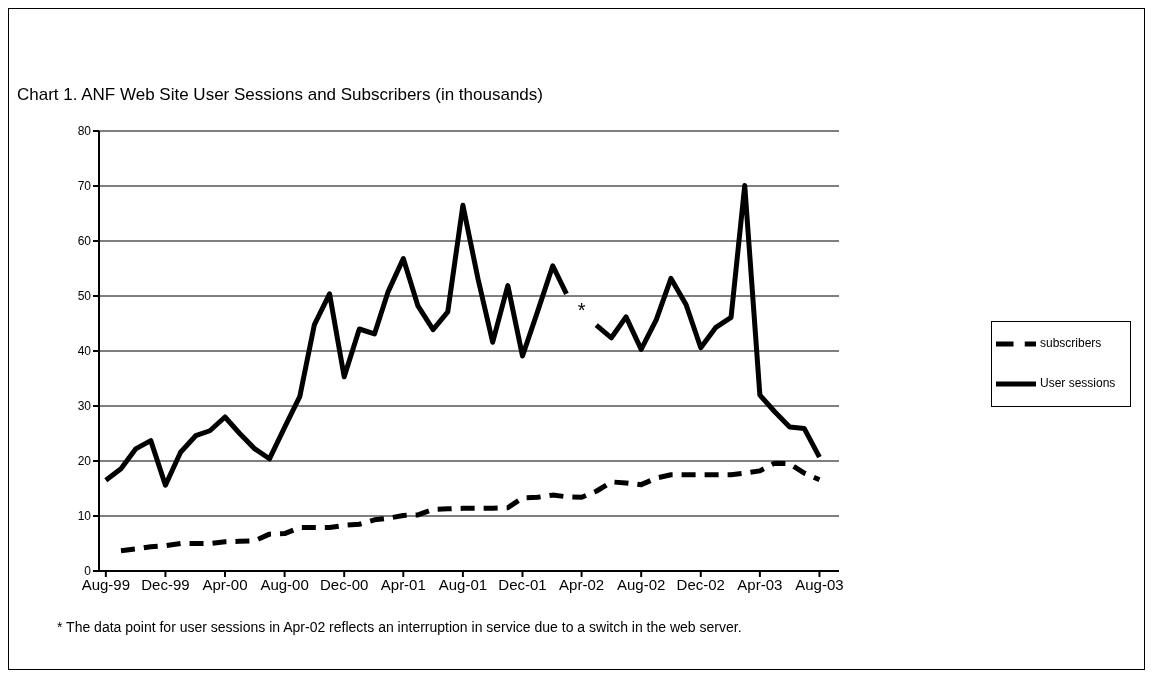  What do you see at coordinates (399, 627) in the screenshot?
I see `text: * The data point for user sessions in Apr-02 reflects an interruption in service due to a switch in the web server.` at bounding box center [399, 627].